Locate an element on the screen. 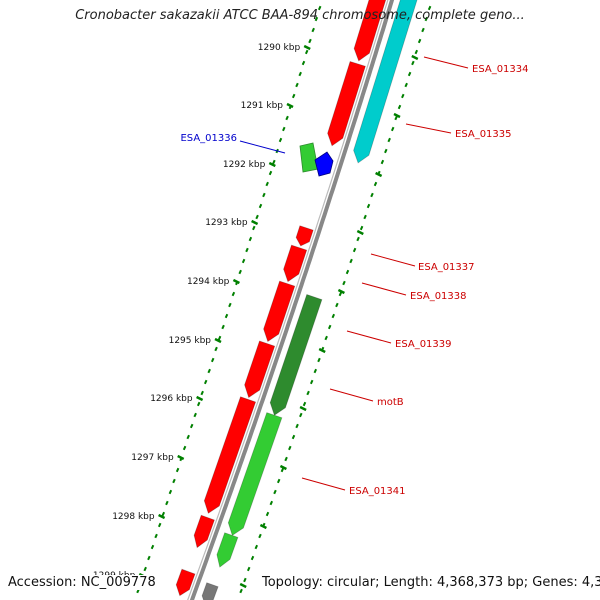  cds-bottom is located at coordinates (185, 582).